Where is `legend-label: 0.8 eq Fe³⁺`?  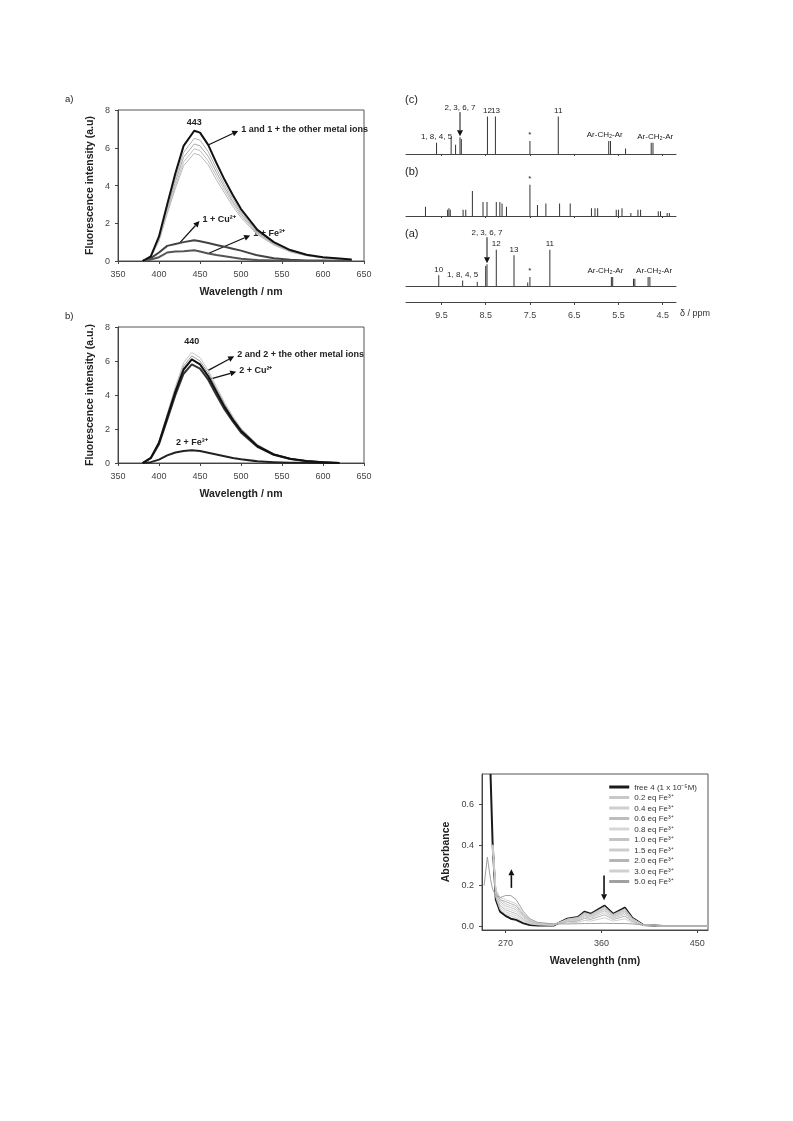 legend-label: 0.8 eq Fe³⁺ is located at coordinates (654, 829).